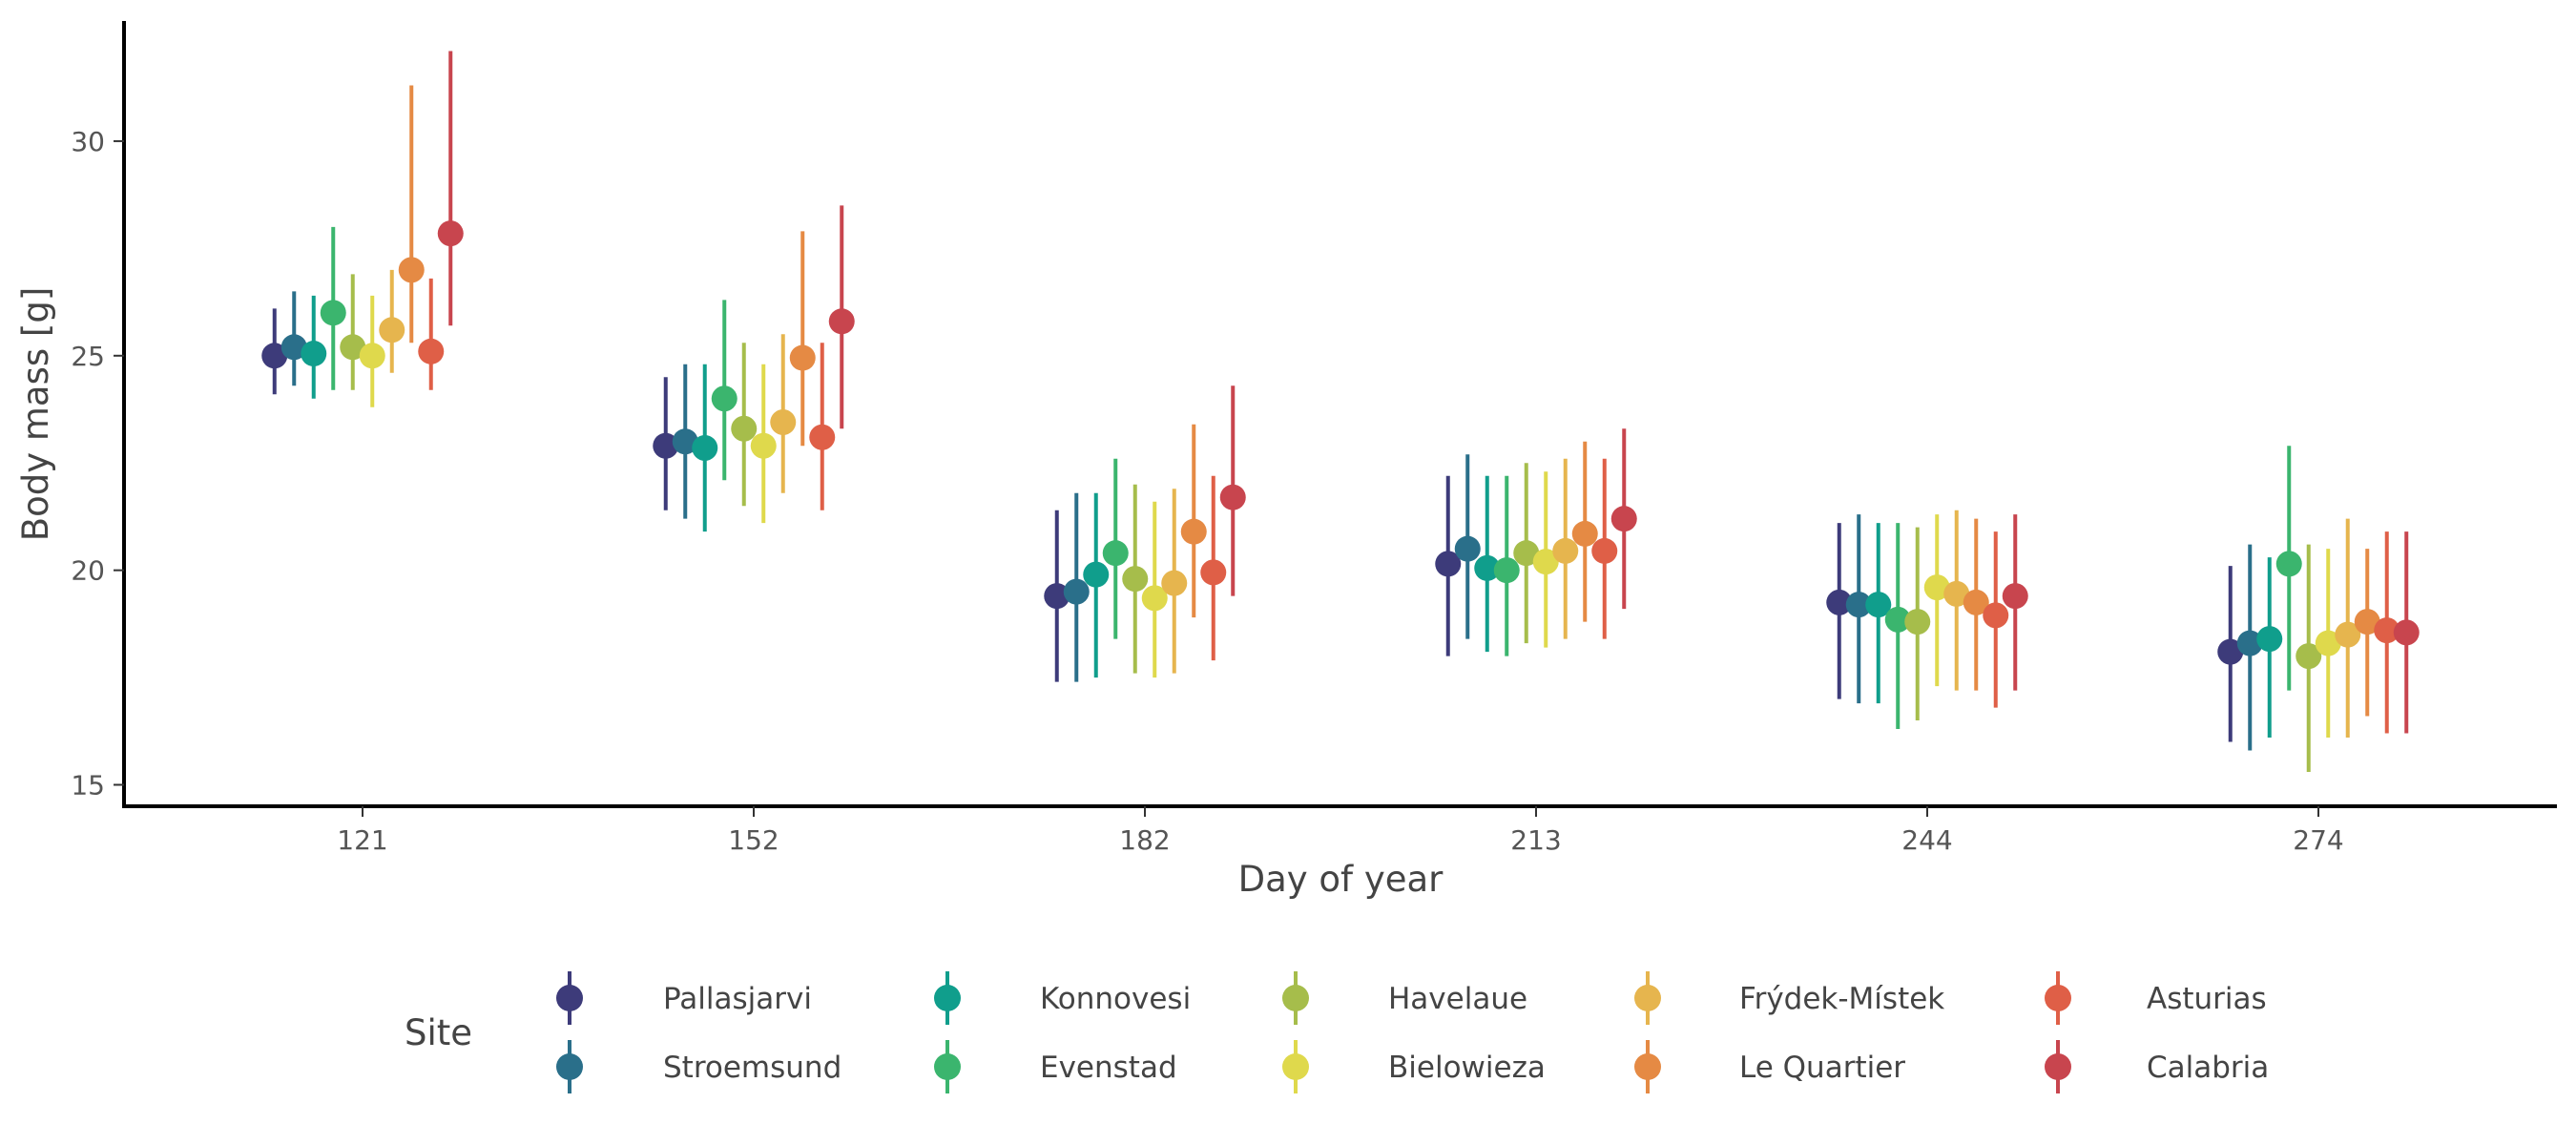 This screenshot has width=2576, height=1145. I want to click on legend-label: Calabria, so click(2208, 1068).